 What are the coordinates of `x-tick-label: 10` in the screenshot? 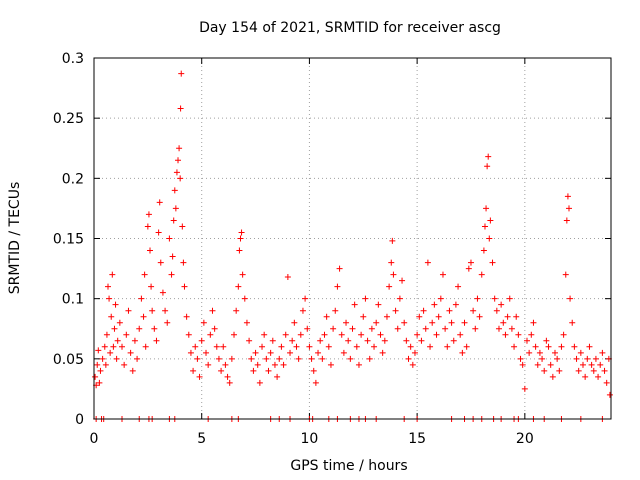 It's located at (310, 439).